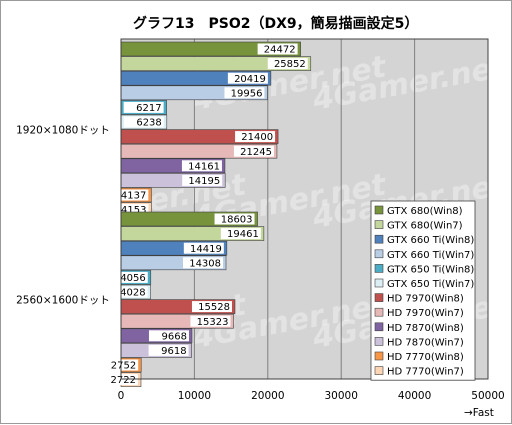  Describe the element at coordinates (340, 396) in the screenshot. I see `x-tick-label: 30000` at that location.